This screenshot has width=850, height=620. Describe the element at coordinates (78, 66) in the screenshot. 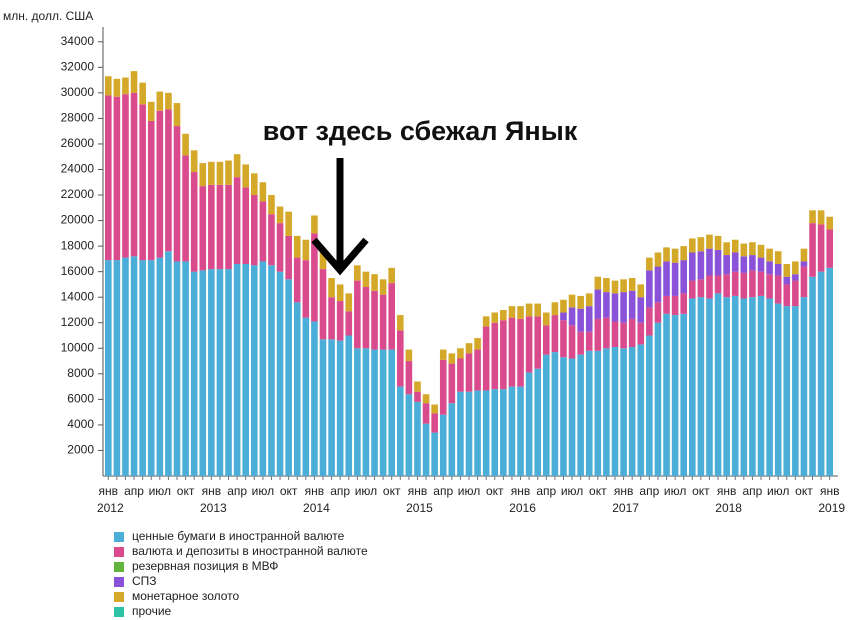

I see `y-tick-label: 32000` at that location.